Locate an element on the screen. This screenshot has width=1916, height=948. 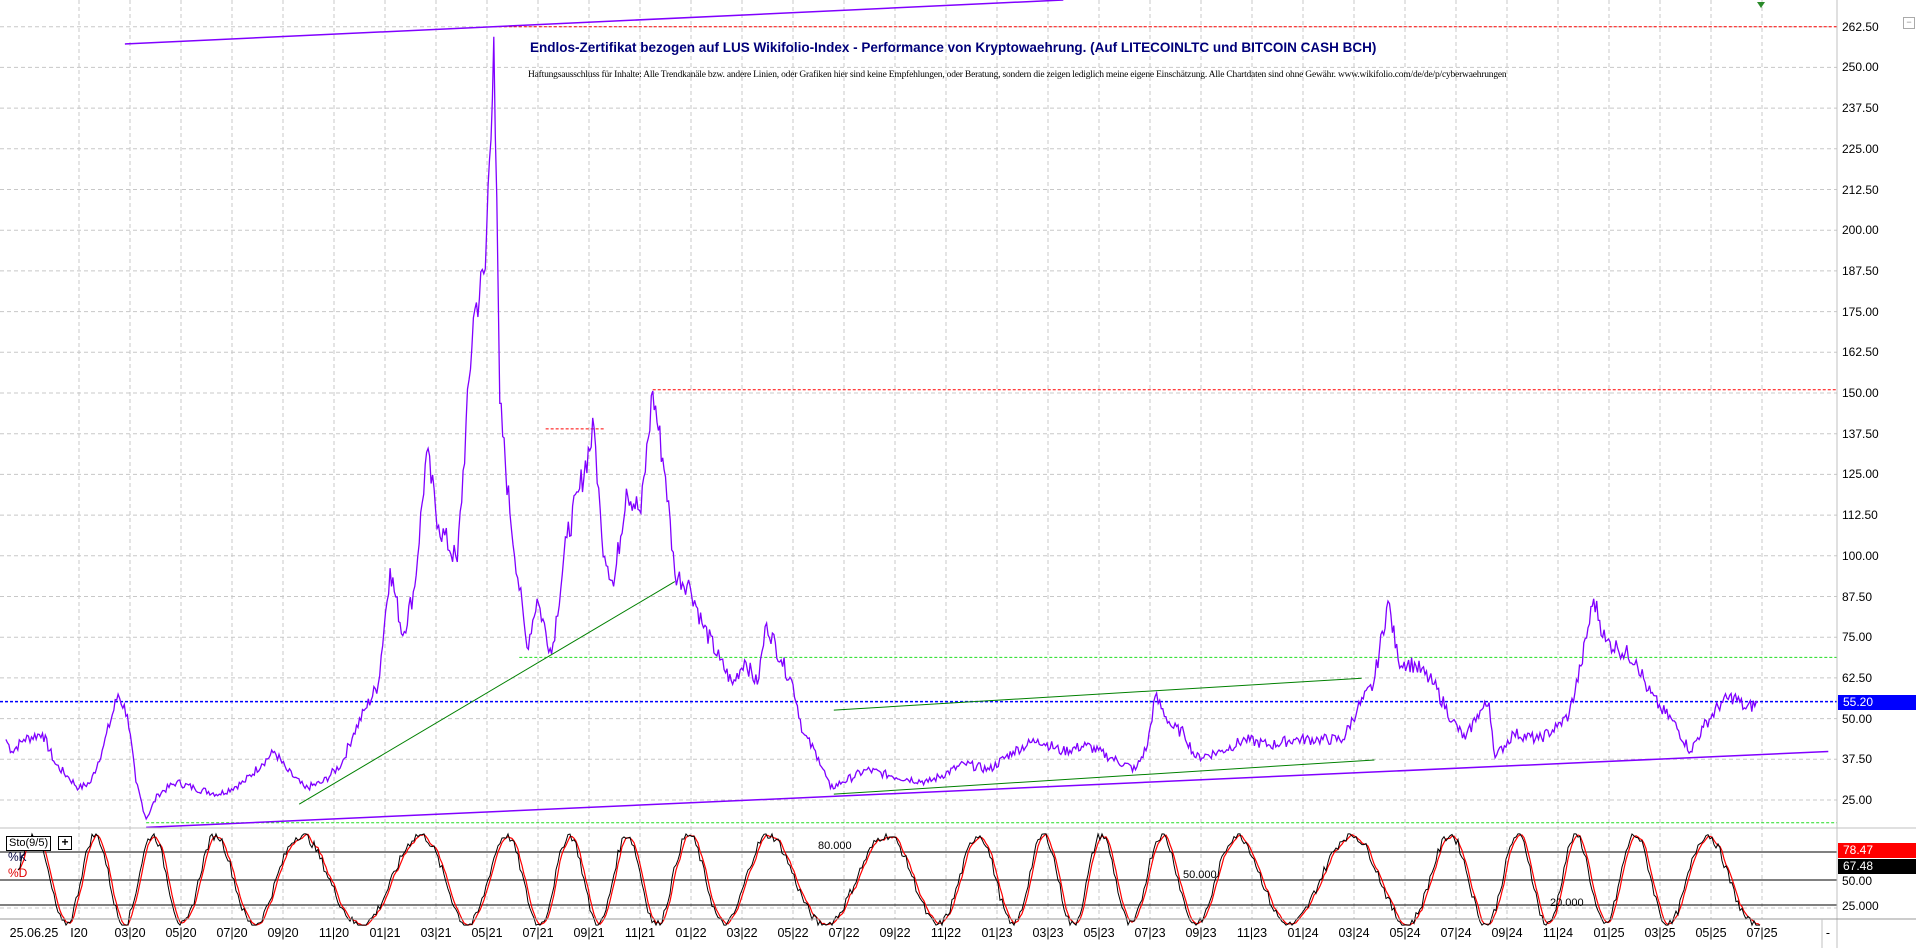
stochastic-panel is located at coordinates (918, 879).